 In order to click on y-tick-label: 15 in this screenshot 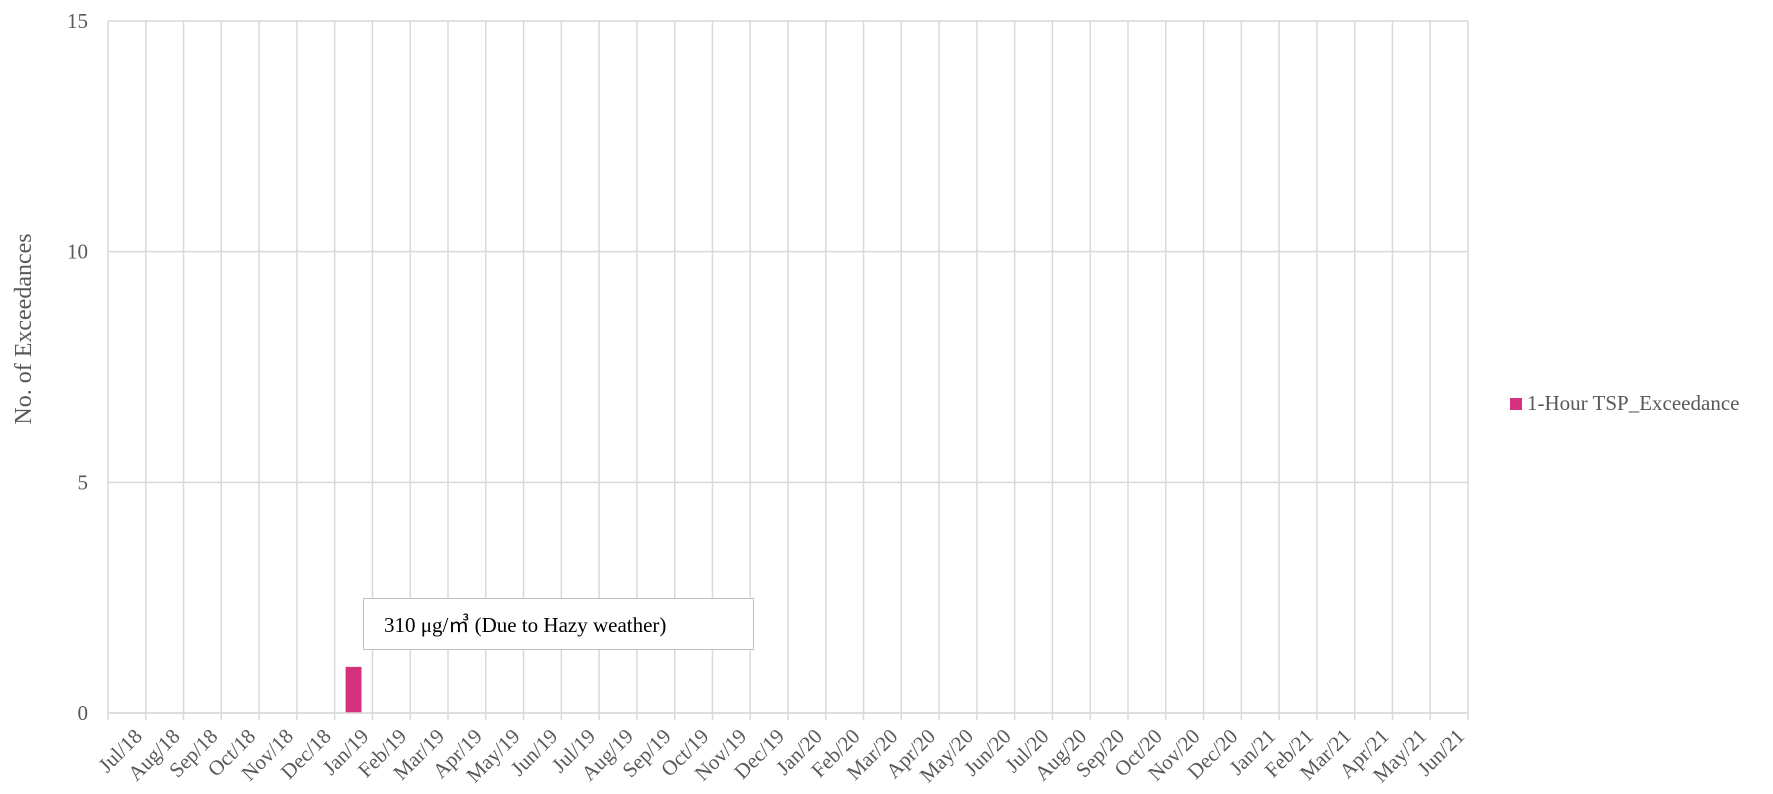, I will do `click(77, 21)`.